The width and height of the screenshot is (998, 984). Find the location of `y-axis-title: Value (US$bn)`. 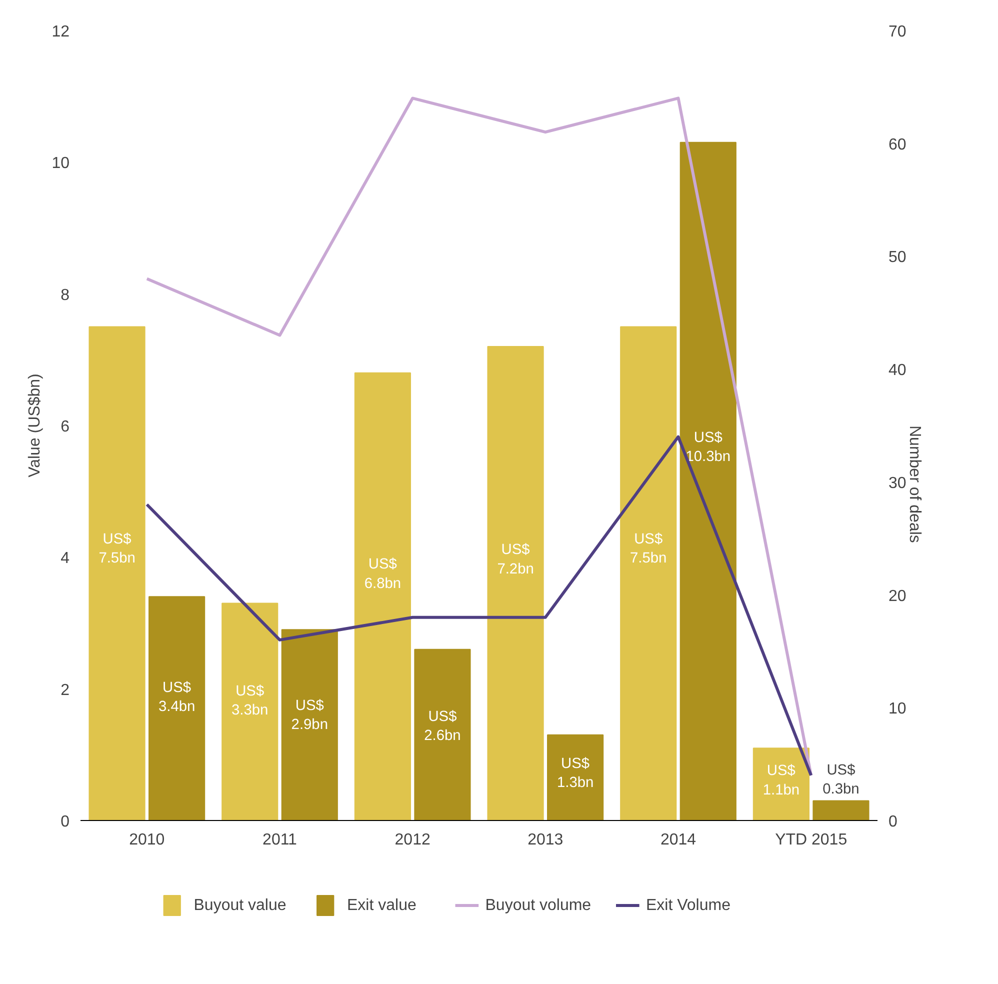

y-axis-title: Value (US$bn) is located at coordinates (35, 426).